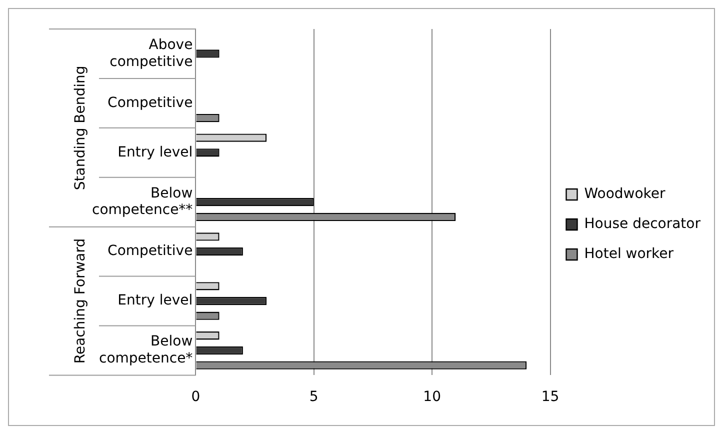 The height and width of the screenshot is (434, 723). I want to click on y-tick-label: Below competence**, so click(142, 201).